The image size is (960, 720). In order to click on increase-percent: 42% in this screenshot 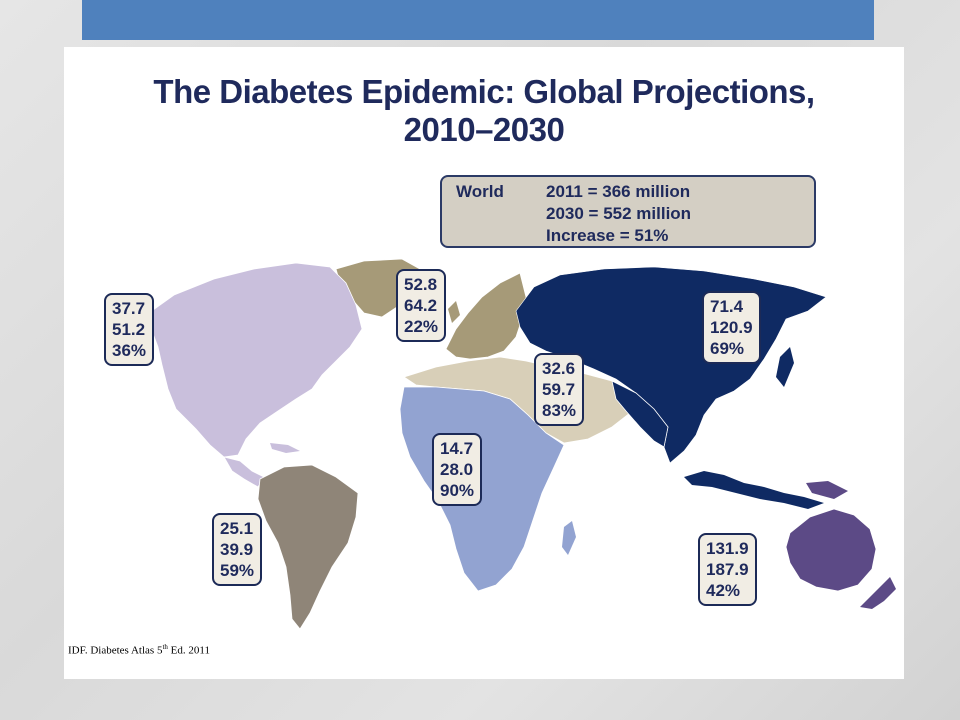, I will do `click(723, 590)`.